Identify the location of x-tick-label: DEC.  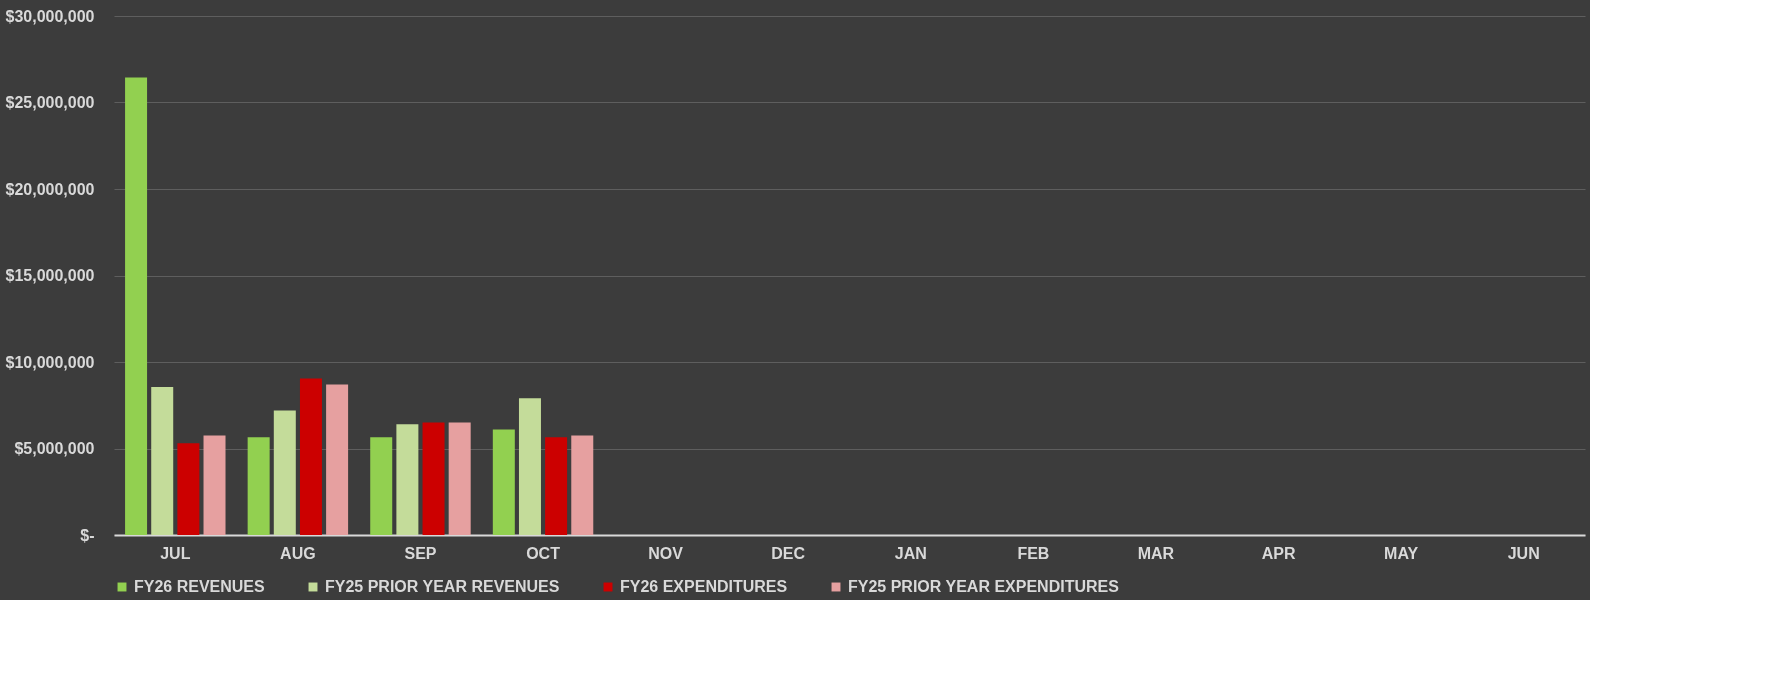
(788, 553).